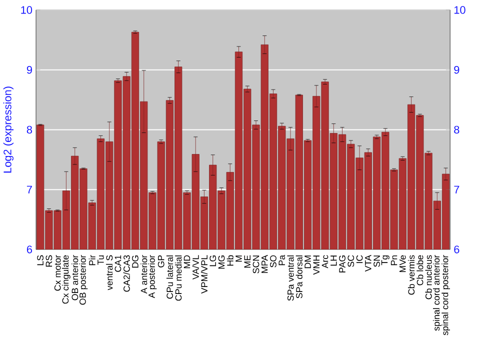 This screenshot has height=349, width=500. What do you see at coordinates (126, 273) in the screenshot?
I see `x-tick-label: CA2/CA3` at bounding box center [126, 273].